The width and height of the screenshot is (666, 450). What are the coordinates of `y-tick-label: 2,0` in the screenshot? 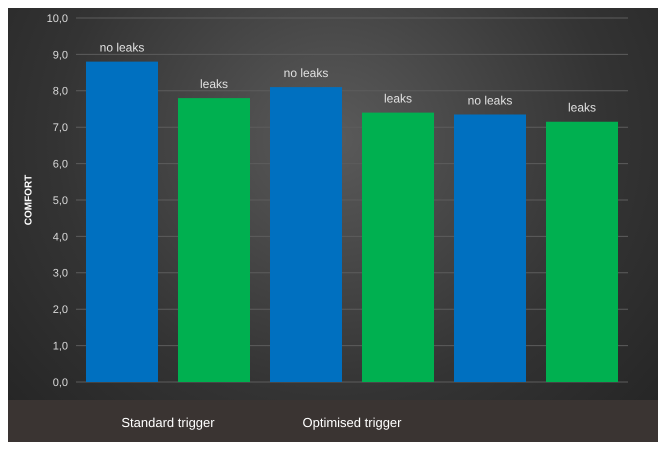 It's located at (60, 310).